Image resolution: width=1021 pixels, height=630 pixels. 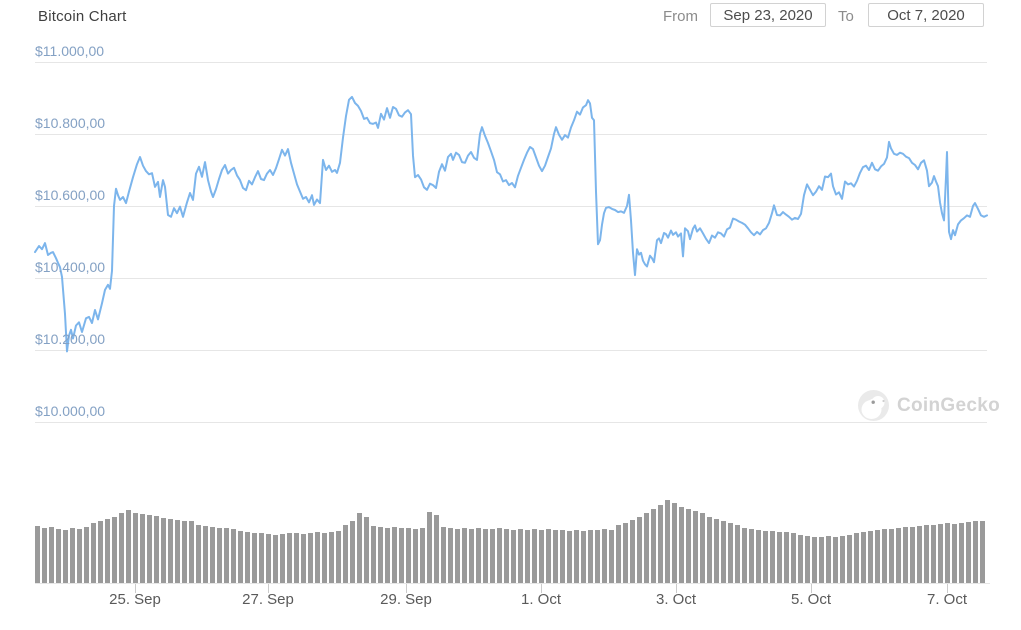 I want to click on to-date-input, so click(x=926, y=15).